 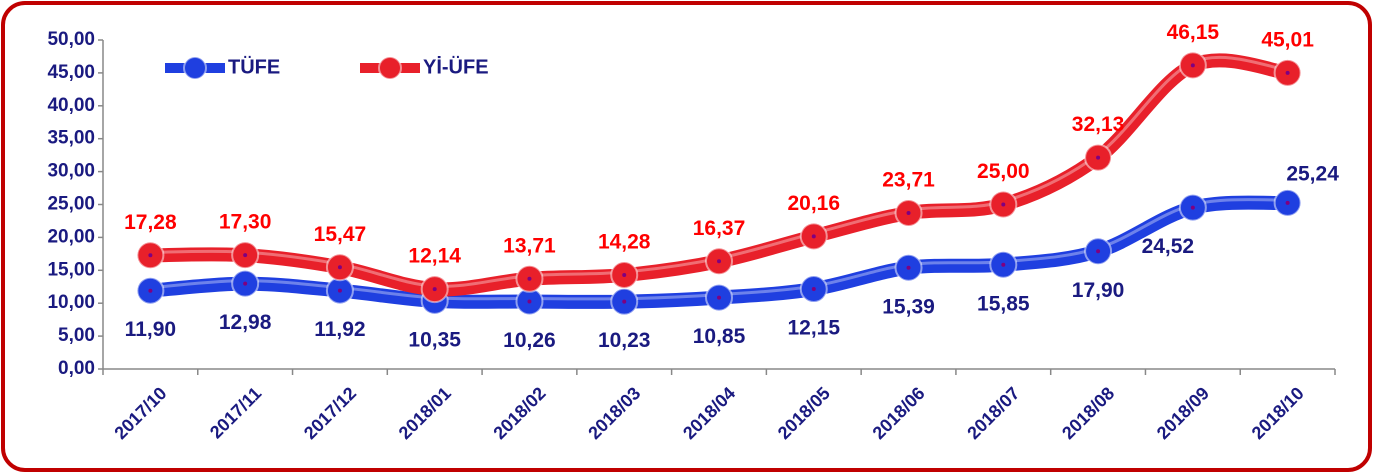 I want to click on value-label: 10,85, so click(x=719, y=336).